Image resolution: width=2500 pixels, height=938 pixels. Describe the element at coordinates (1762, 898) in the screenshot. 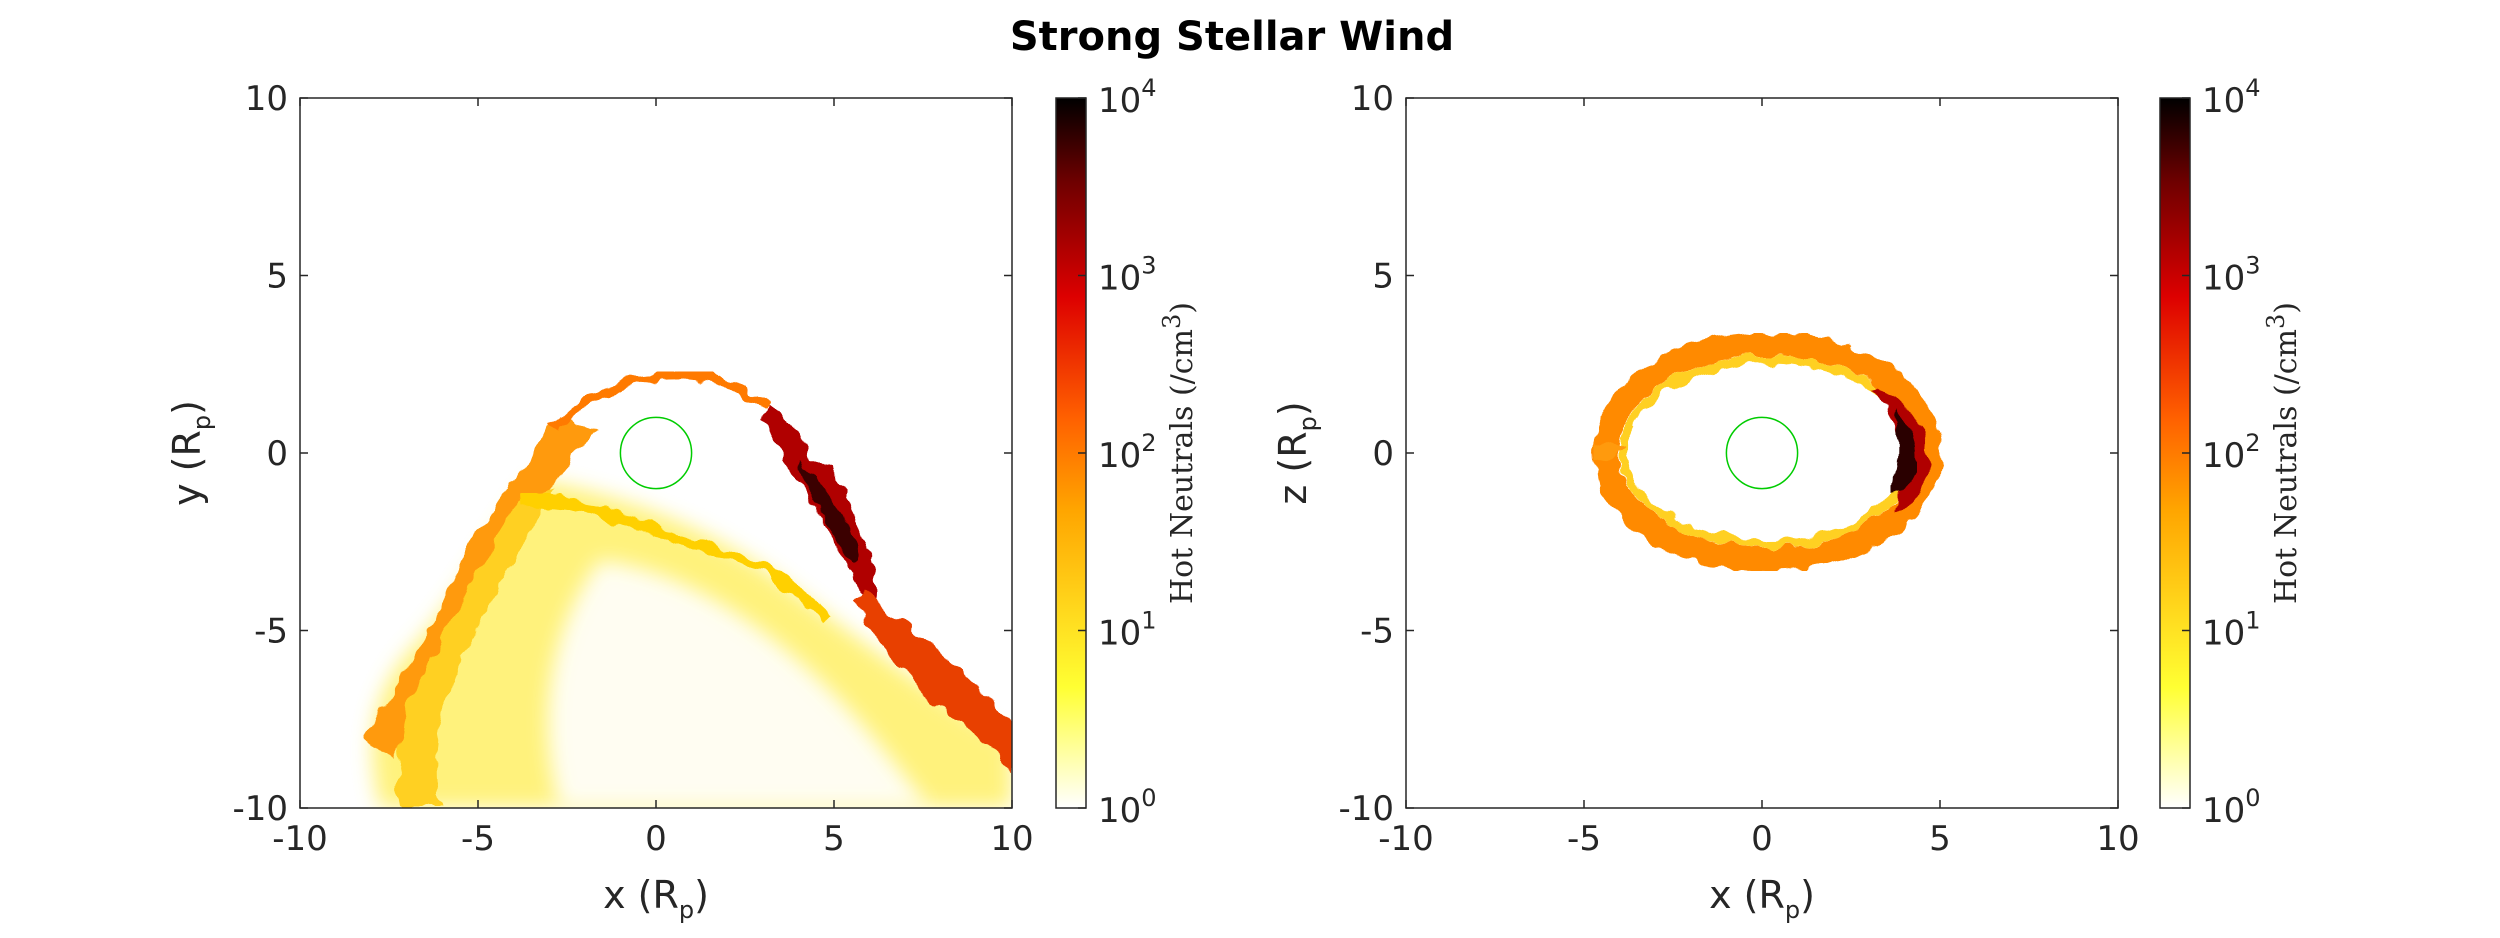

I see `x-axis-label-xz: x (Rp)` at that location.